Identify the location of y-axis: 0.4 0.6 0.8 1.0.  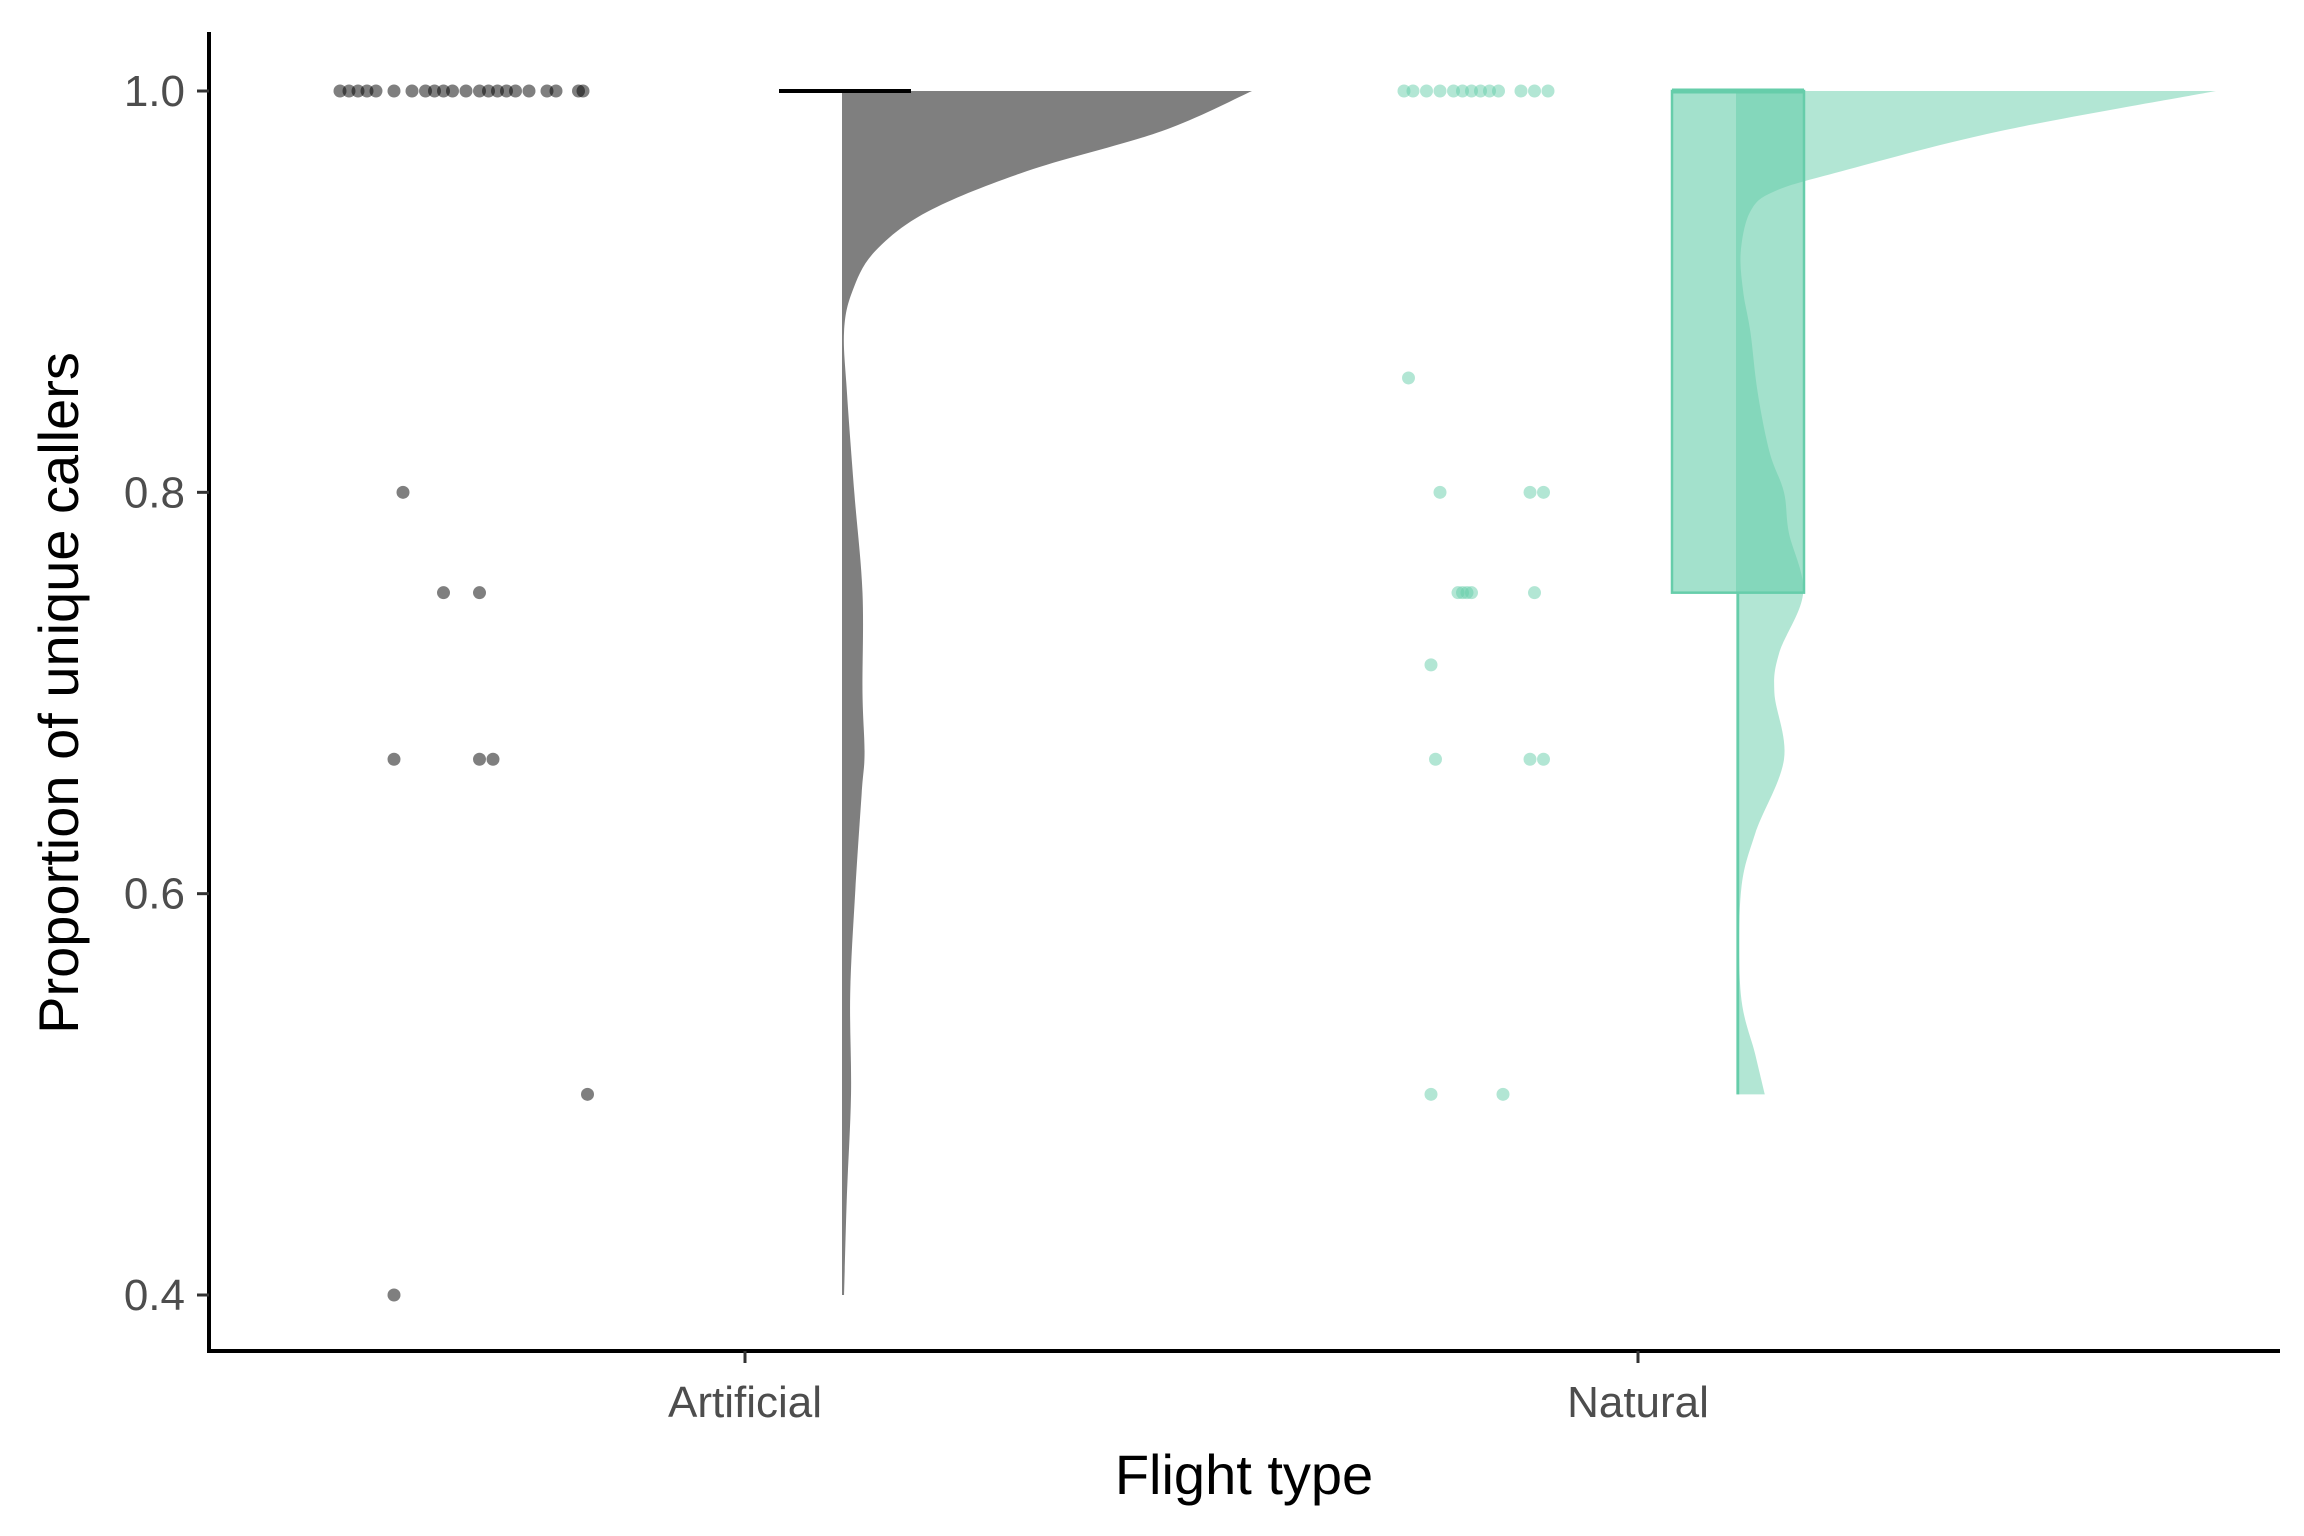
(167, 691).